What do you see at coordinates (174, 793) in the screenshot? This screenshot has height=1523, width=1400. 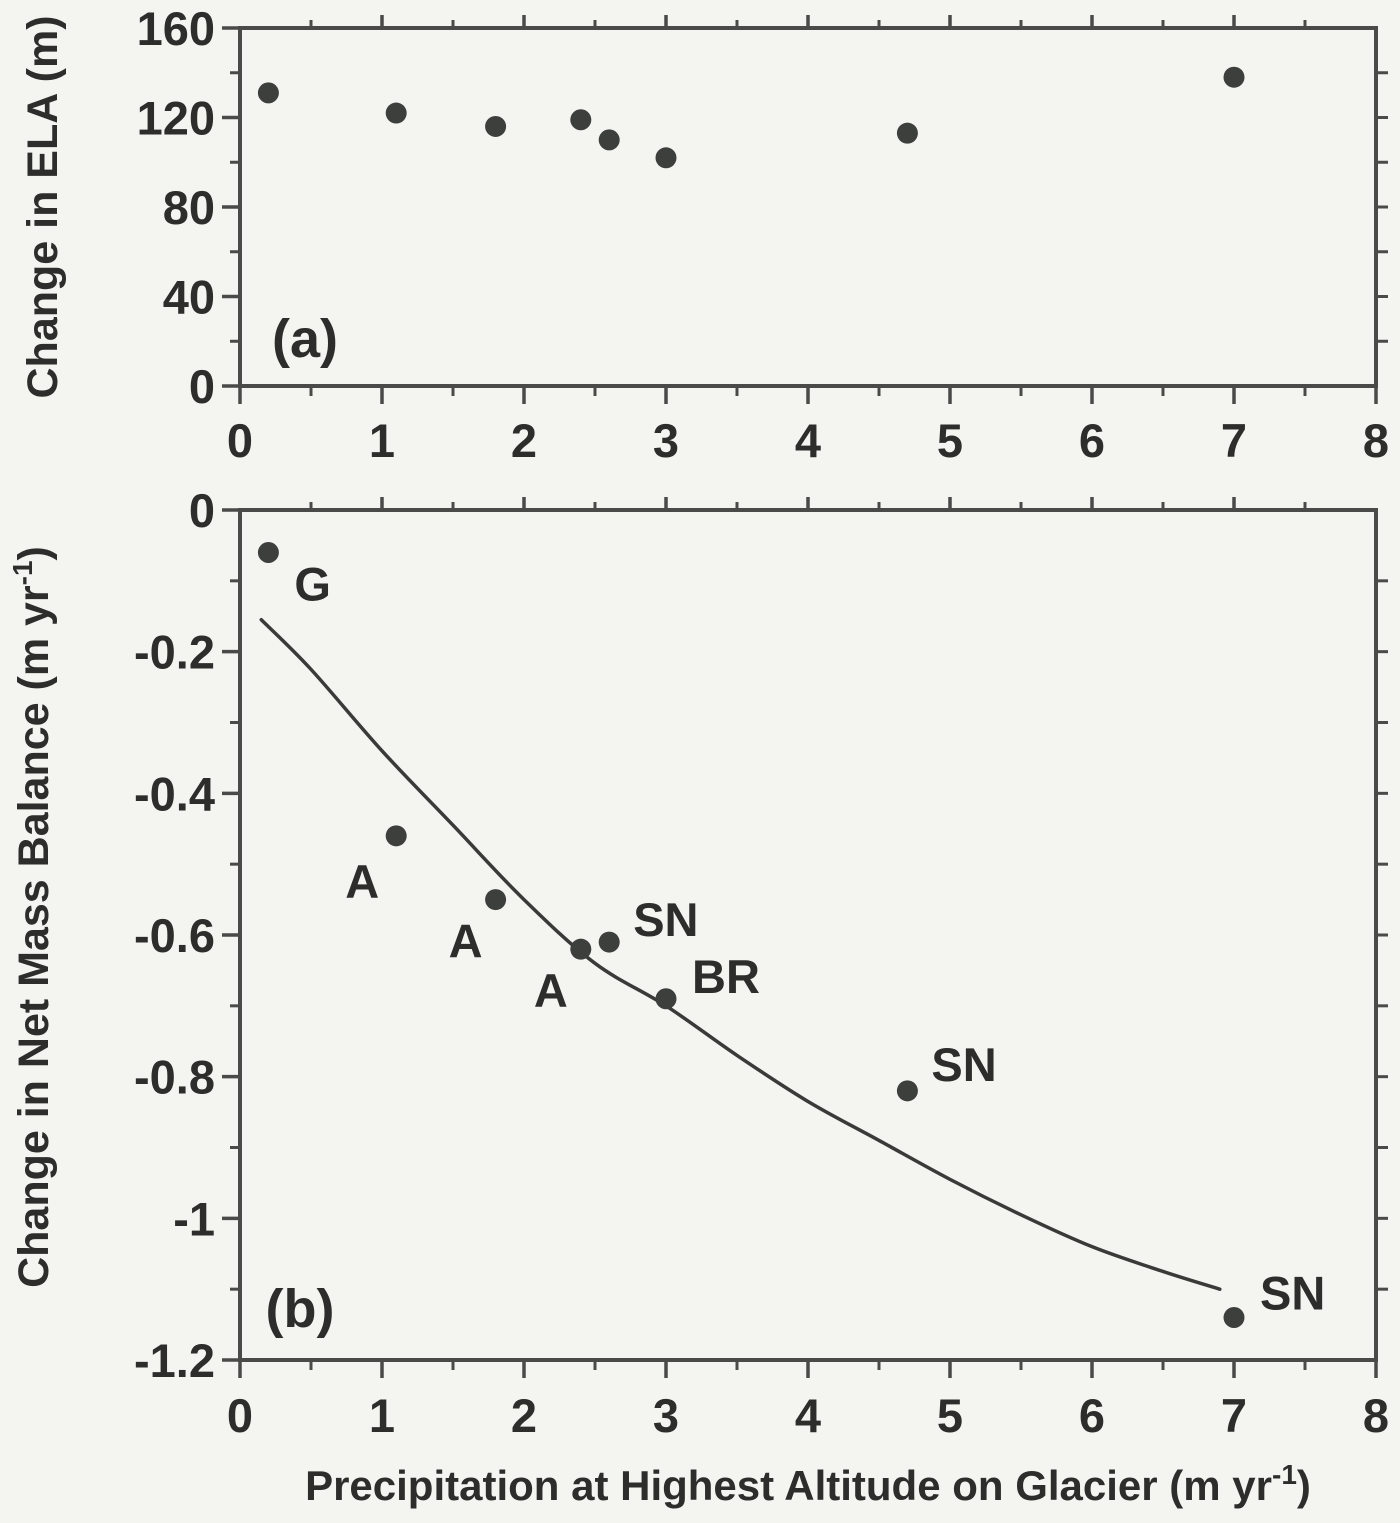 I see `y-tick-label: -0.4` at bounding box center [174, 793].